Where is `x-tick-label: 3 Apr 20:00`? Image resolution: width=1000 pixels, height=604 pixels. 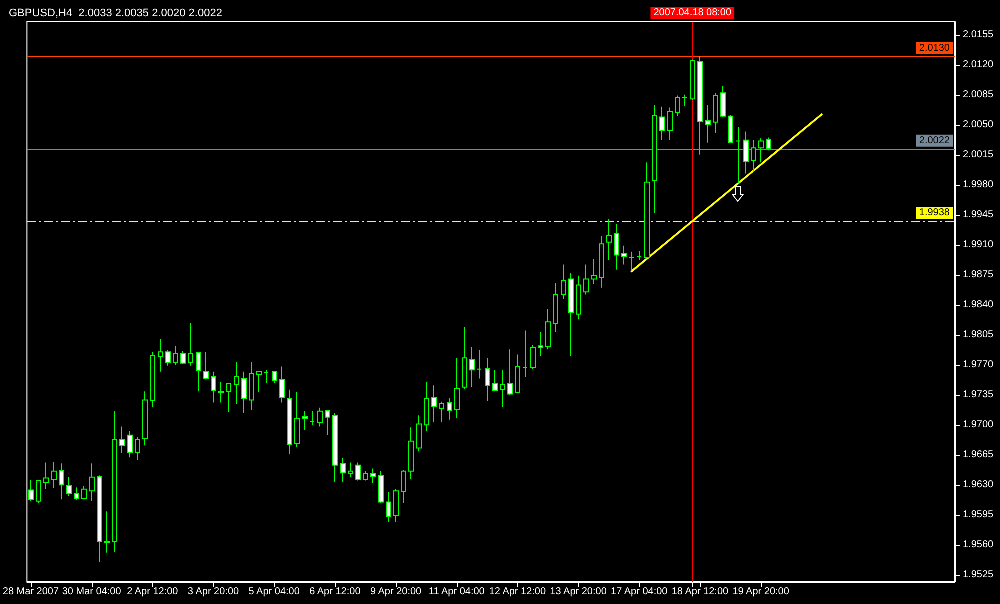
x-tick-label: 3 Apr 20:00 is located at coordinates (214, 592).